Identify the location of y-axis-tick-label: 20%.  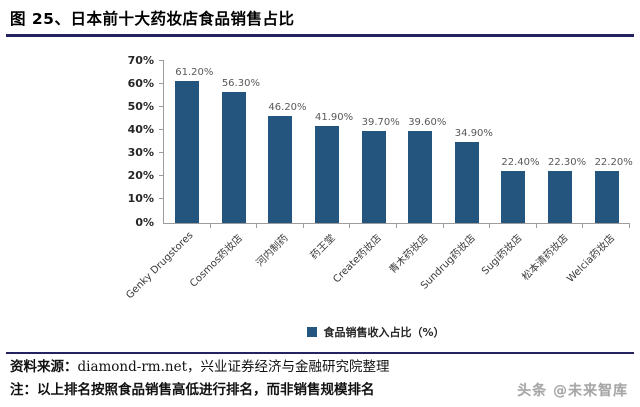
(140, 176).